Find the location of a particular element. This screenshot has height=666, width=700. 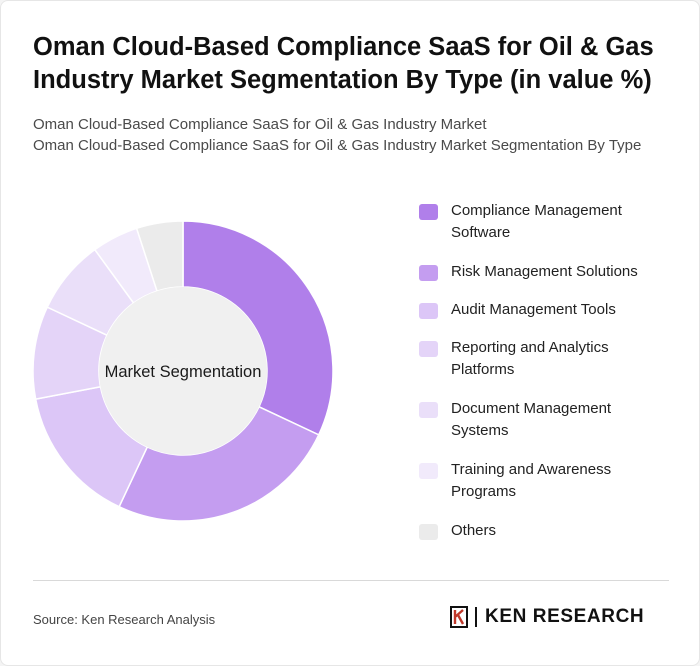

legend-label: Compliance Management Software is located at coordinates (536, 221).